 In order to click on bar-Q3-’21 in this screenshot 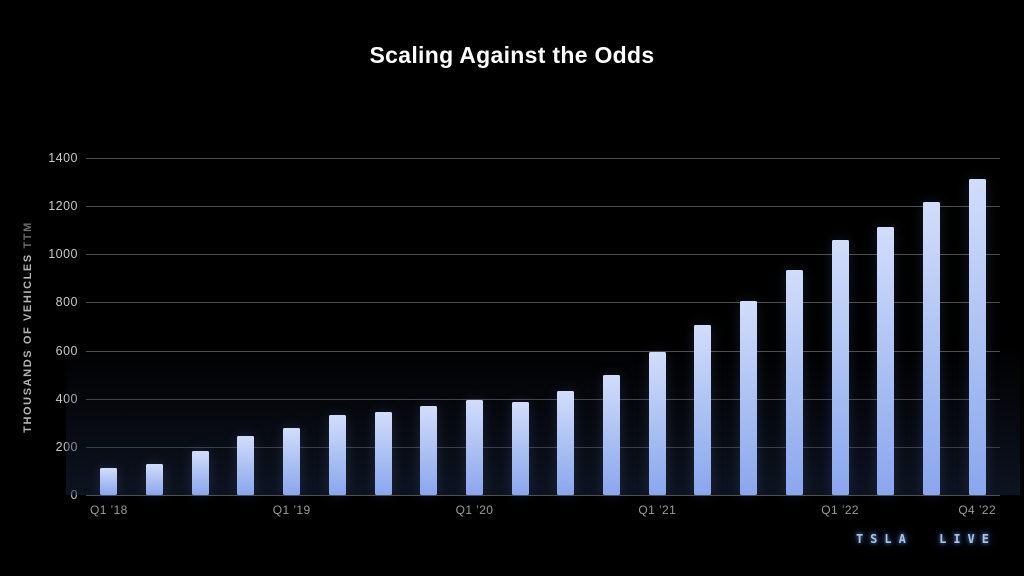, I will do `click(749, 397)`.